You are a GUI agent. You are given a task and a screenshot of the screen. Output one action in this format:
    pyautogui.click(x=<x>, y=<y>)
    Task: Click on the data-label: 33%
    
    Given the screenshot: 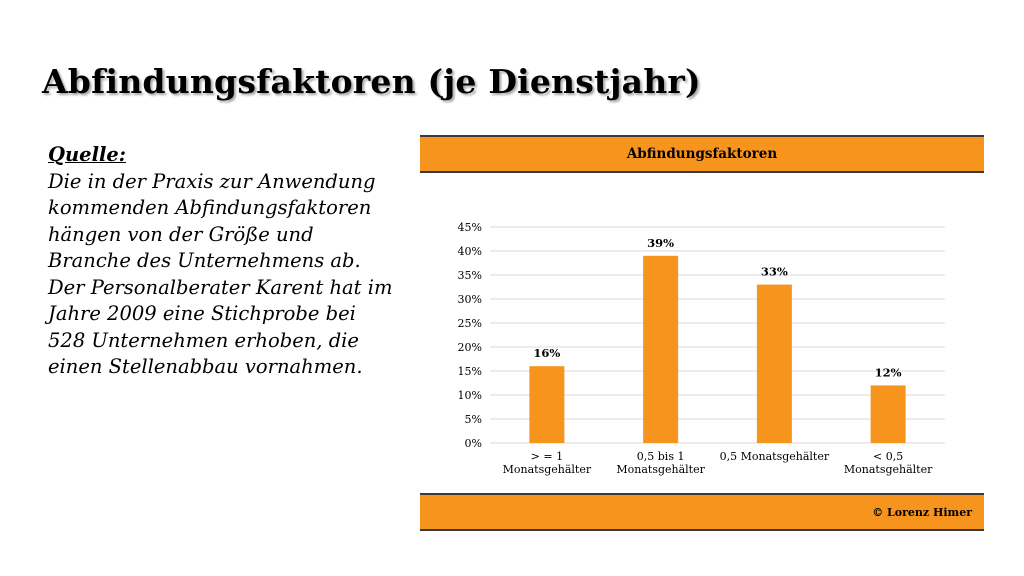 What is the action you would take?
    pyautogui.click(x=774, y=272)
    